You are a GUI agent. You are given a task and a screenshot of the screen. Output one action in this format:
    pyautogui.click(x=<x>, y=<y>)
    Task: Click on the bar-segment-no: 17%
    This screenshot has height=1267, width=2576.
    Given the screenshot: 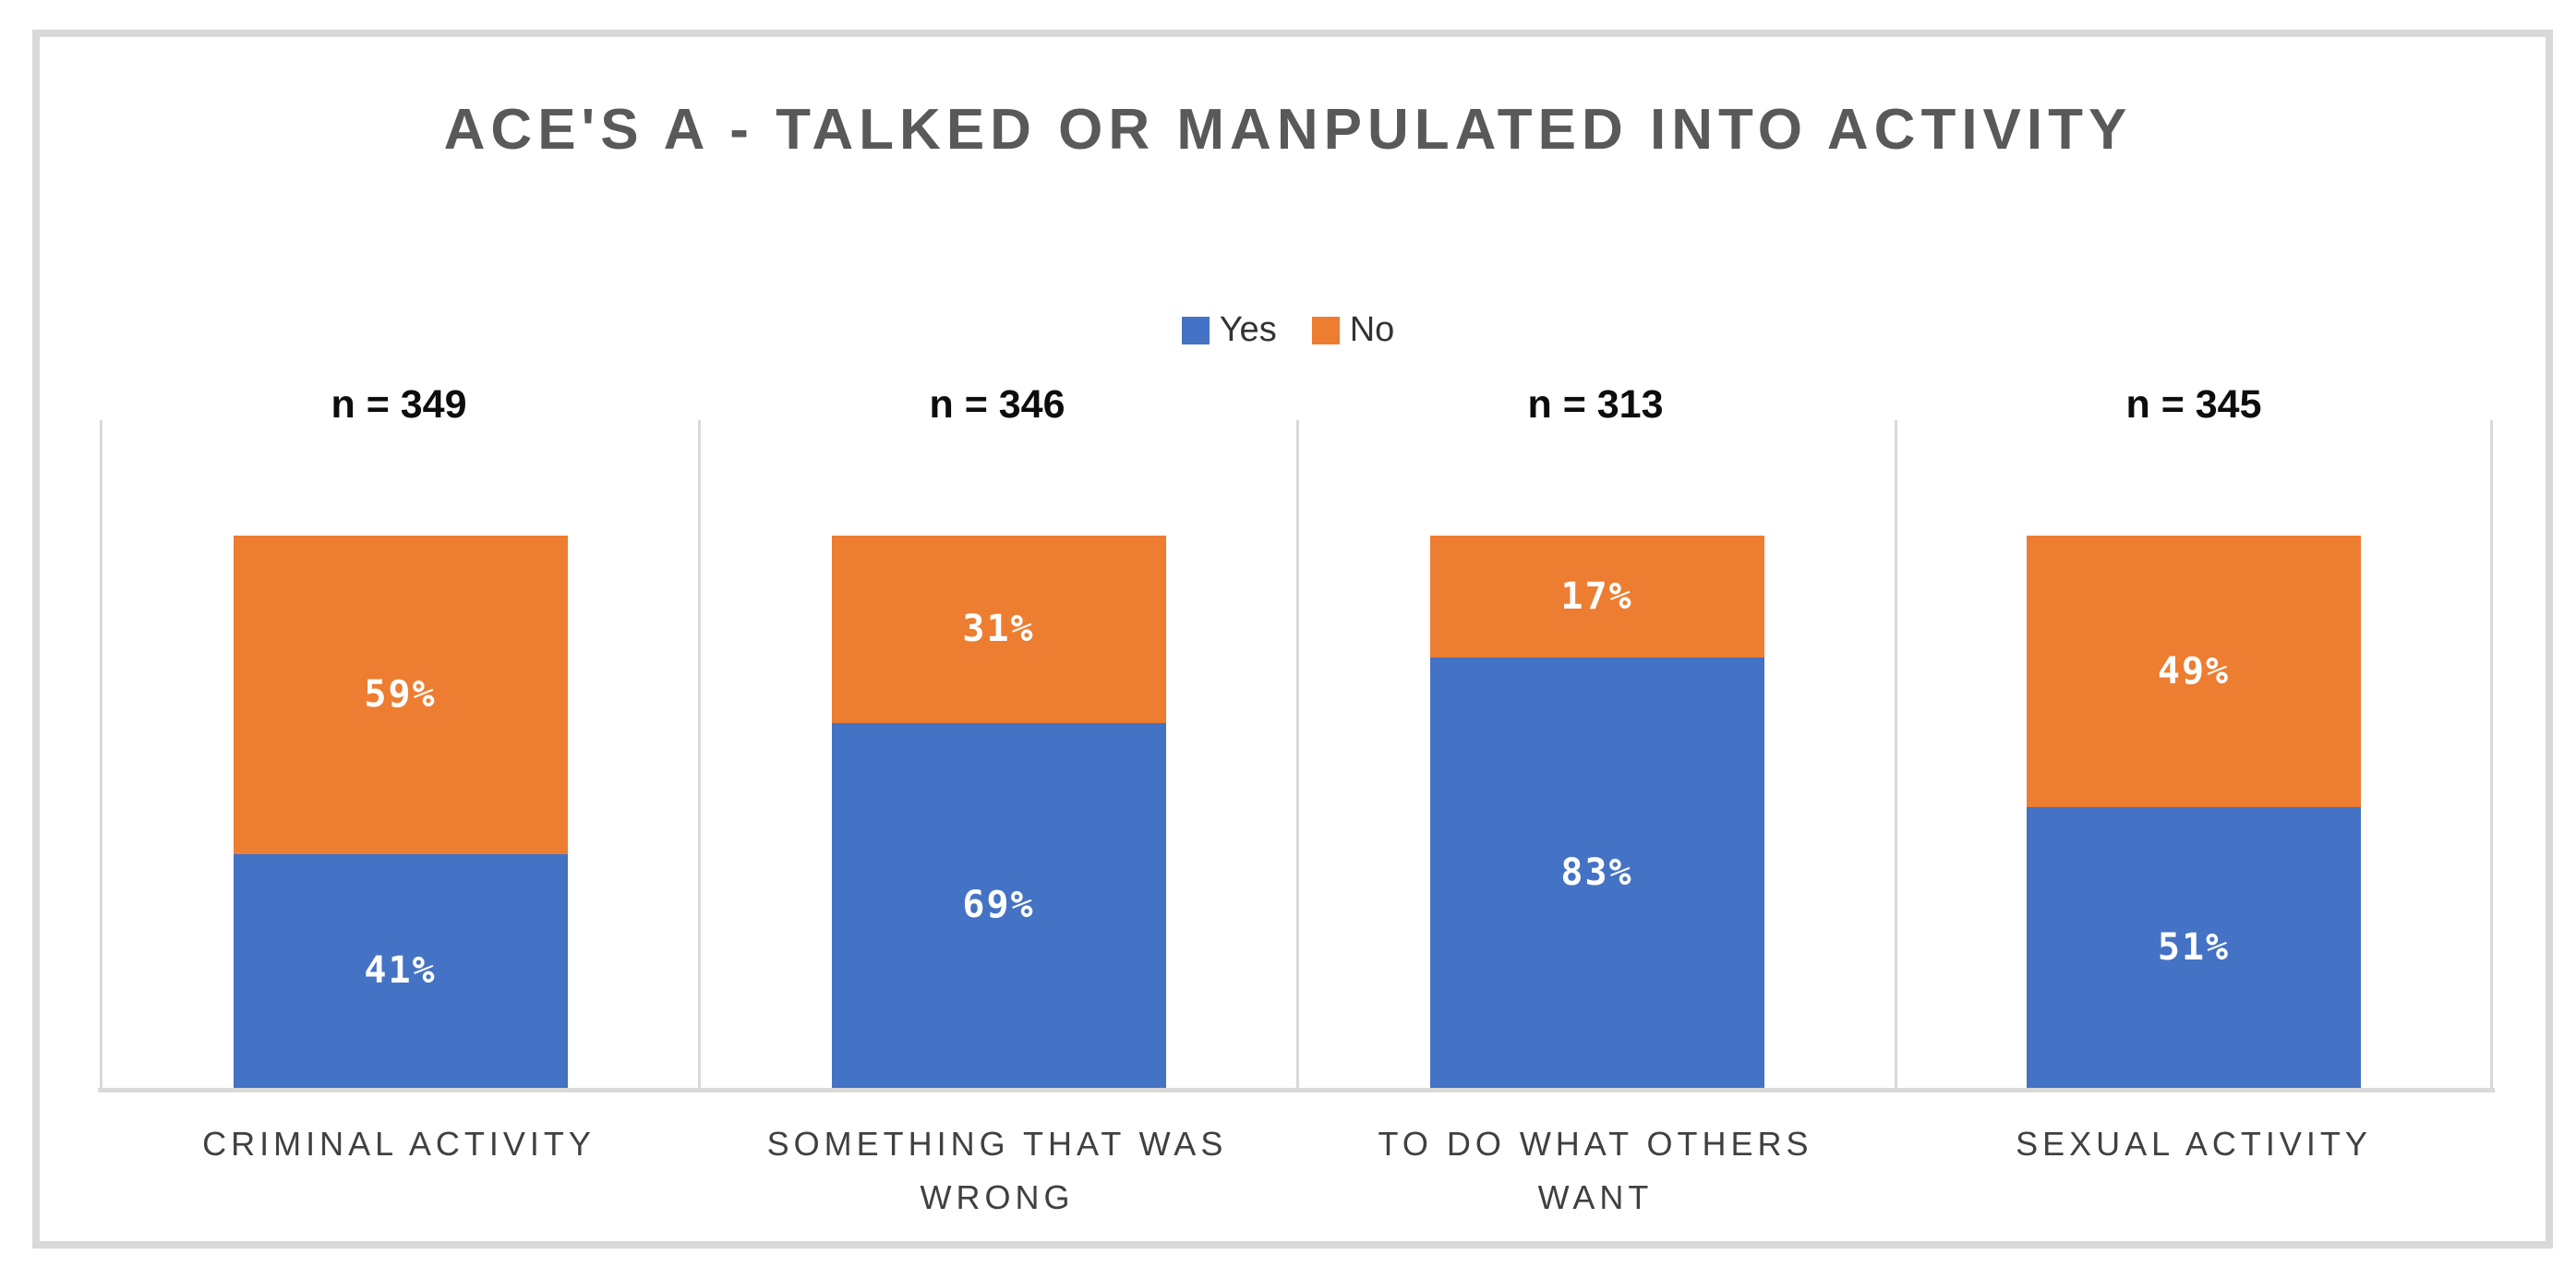 What is the action you would take?
    pyautogui.click(x=1596, y=597)
    